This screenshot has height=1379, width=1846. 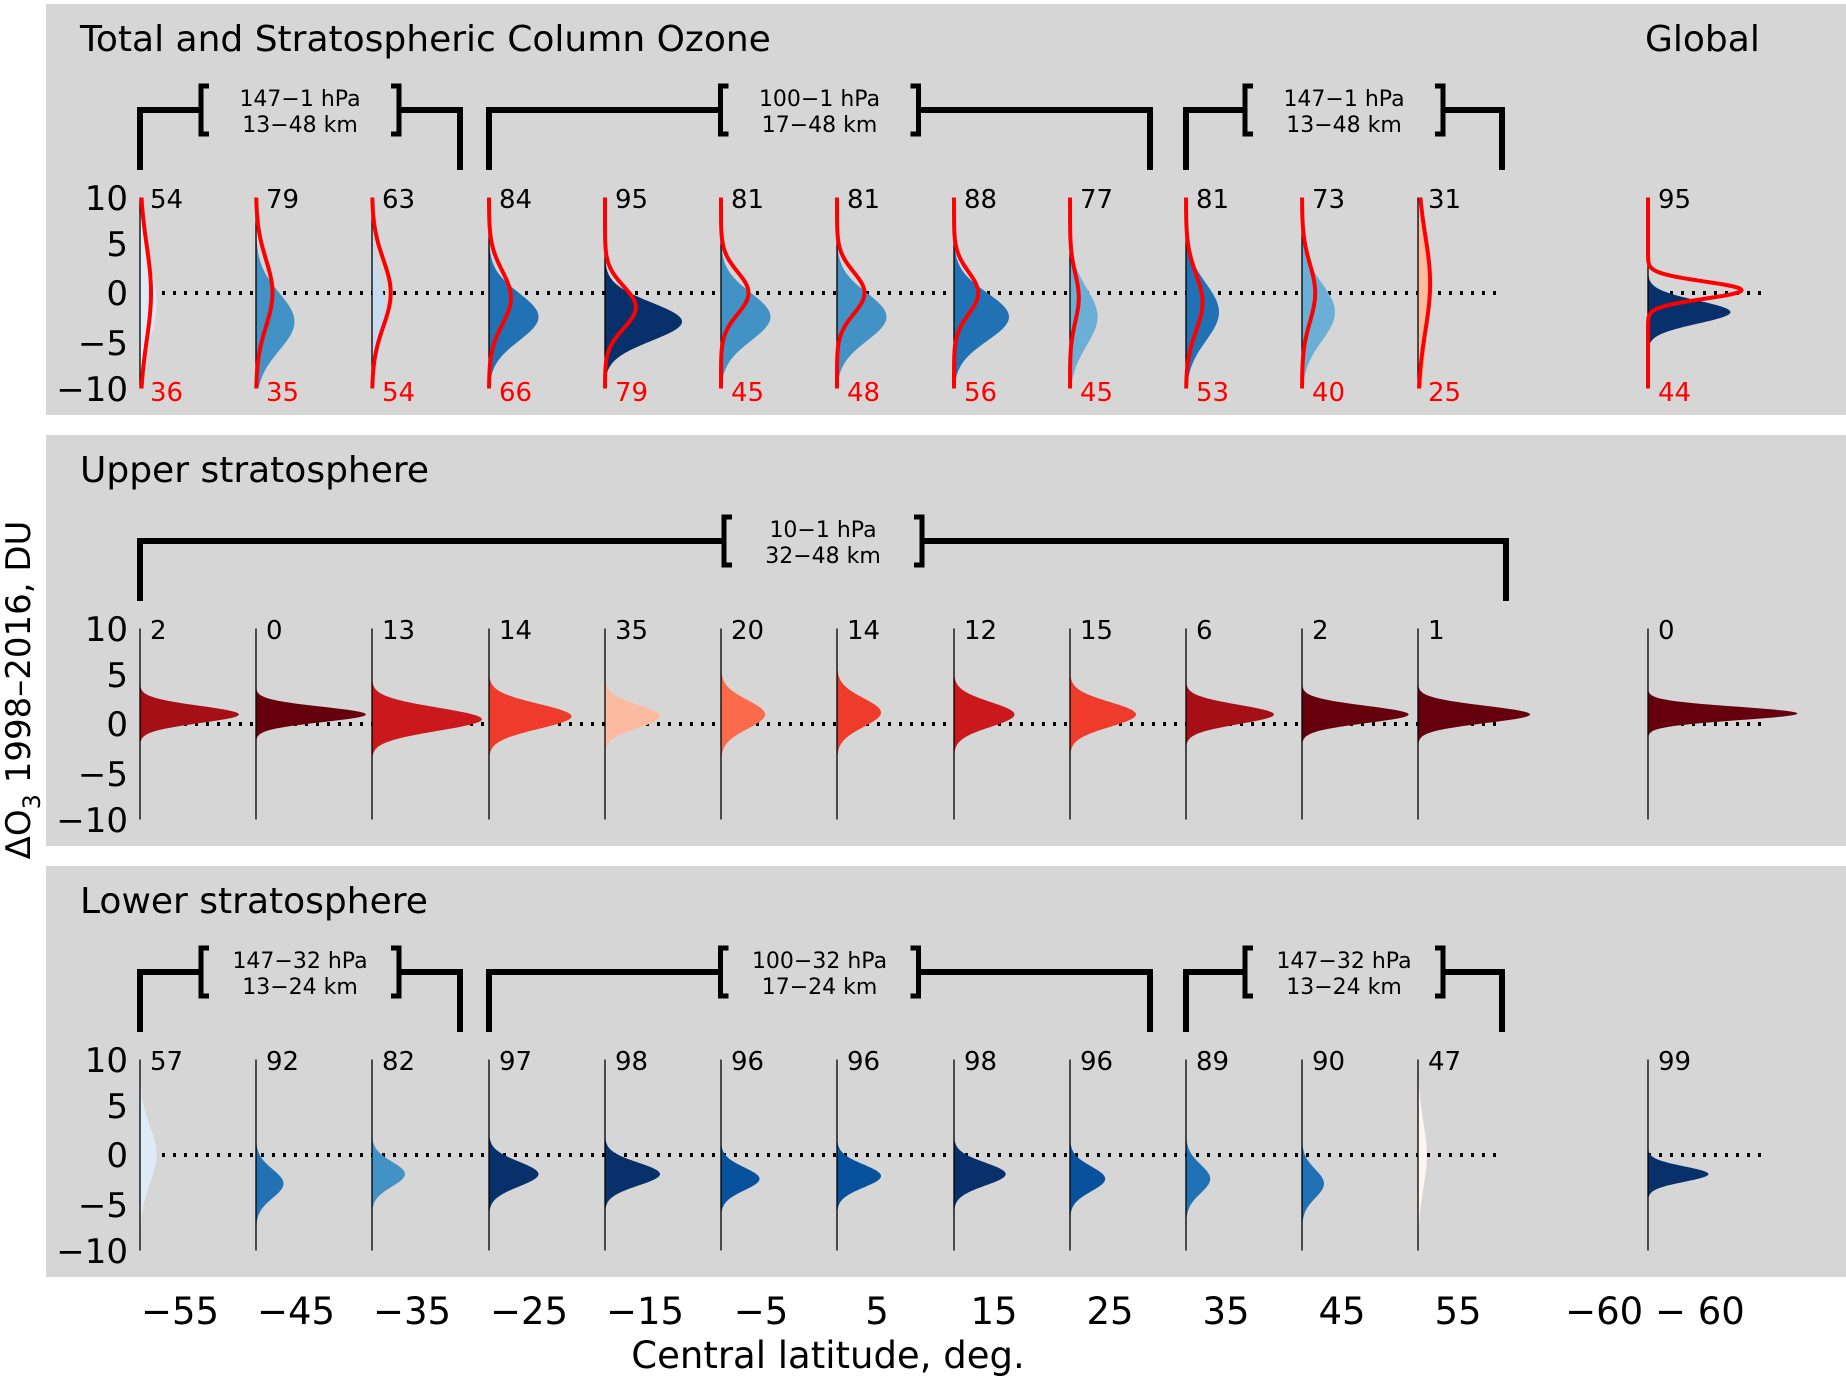 What do you see at coordinates (166, 200) in the screenshot?
I see `probability-above-zero: 54` at bounding box center [166, 200].